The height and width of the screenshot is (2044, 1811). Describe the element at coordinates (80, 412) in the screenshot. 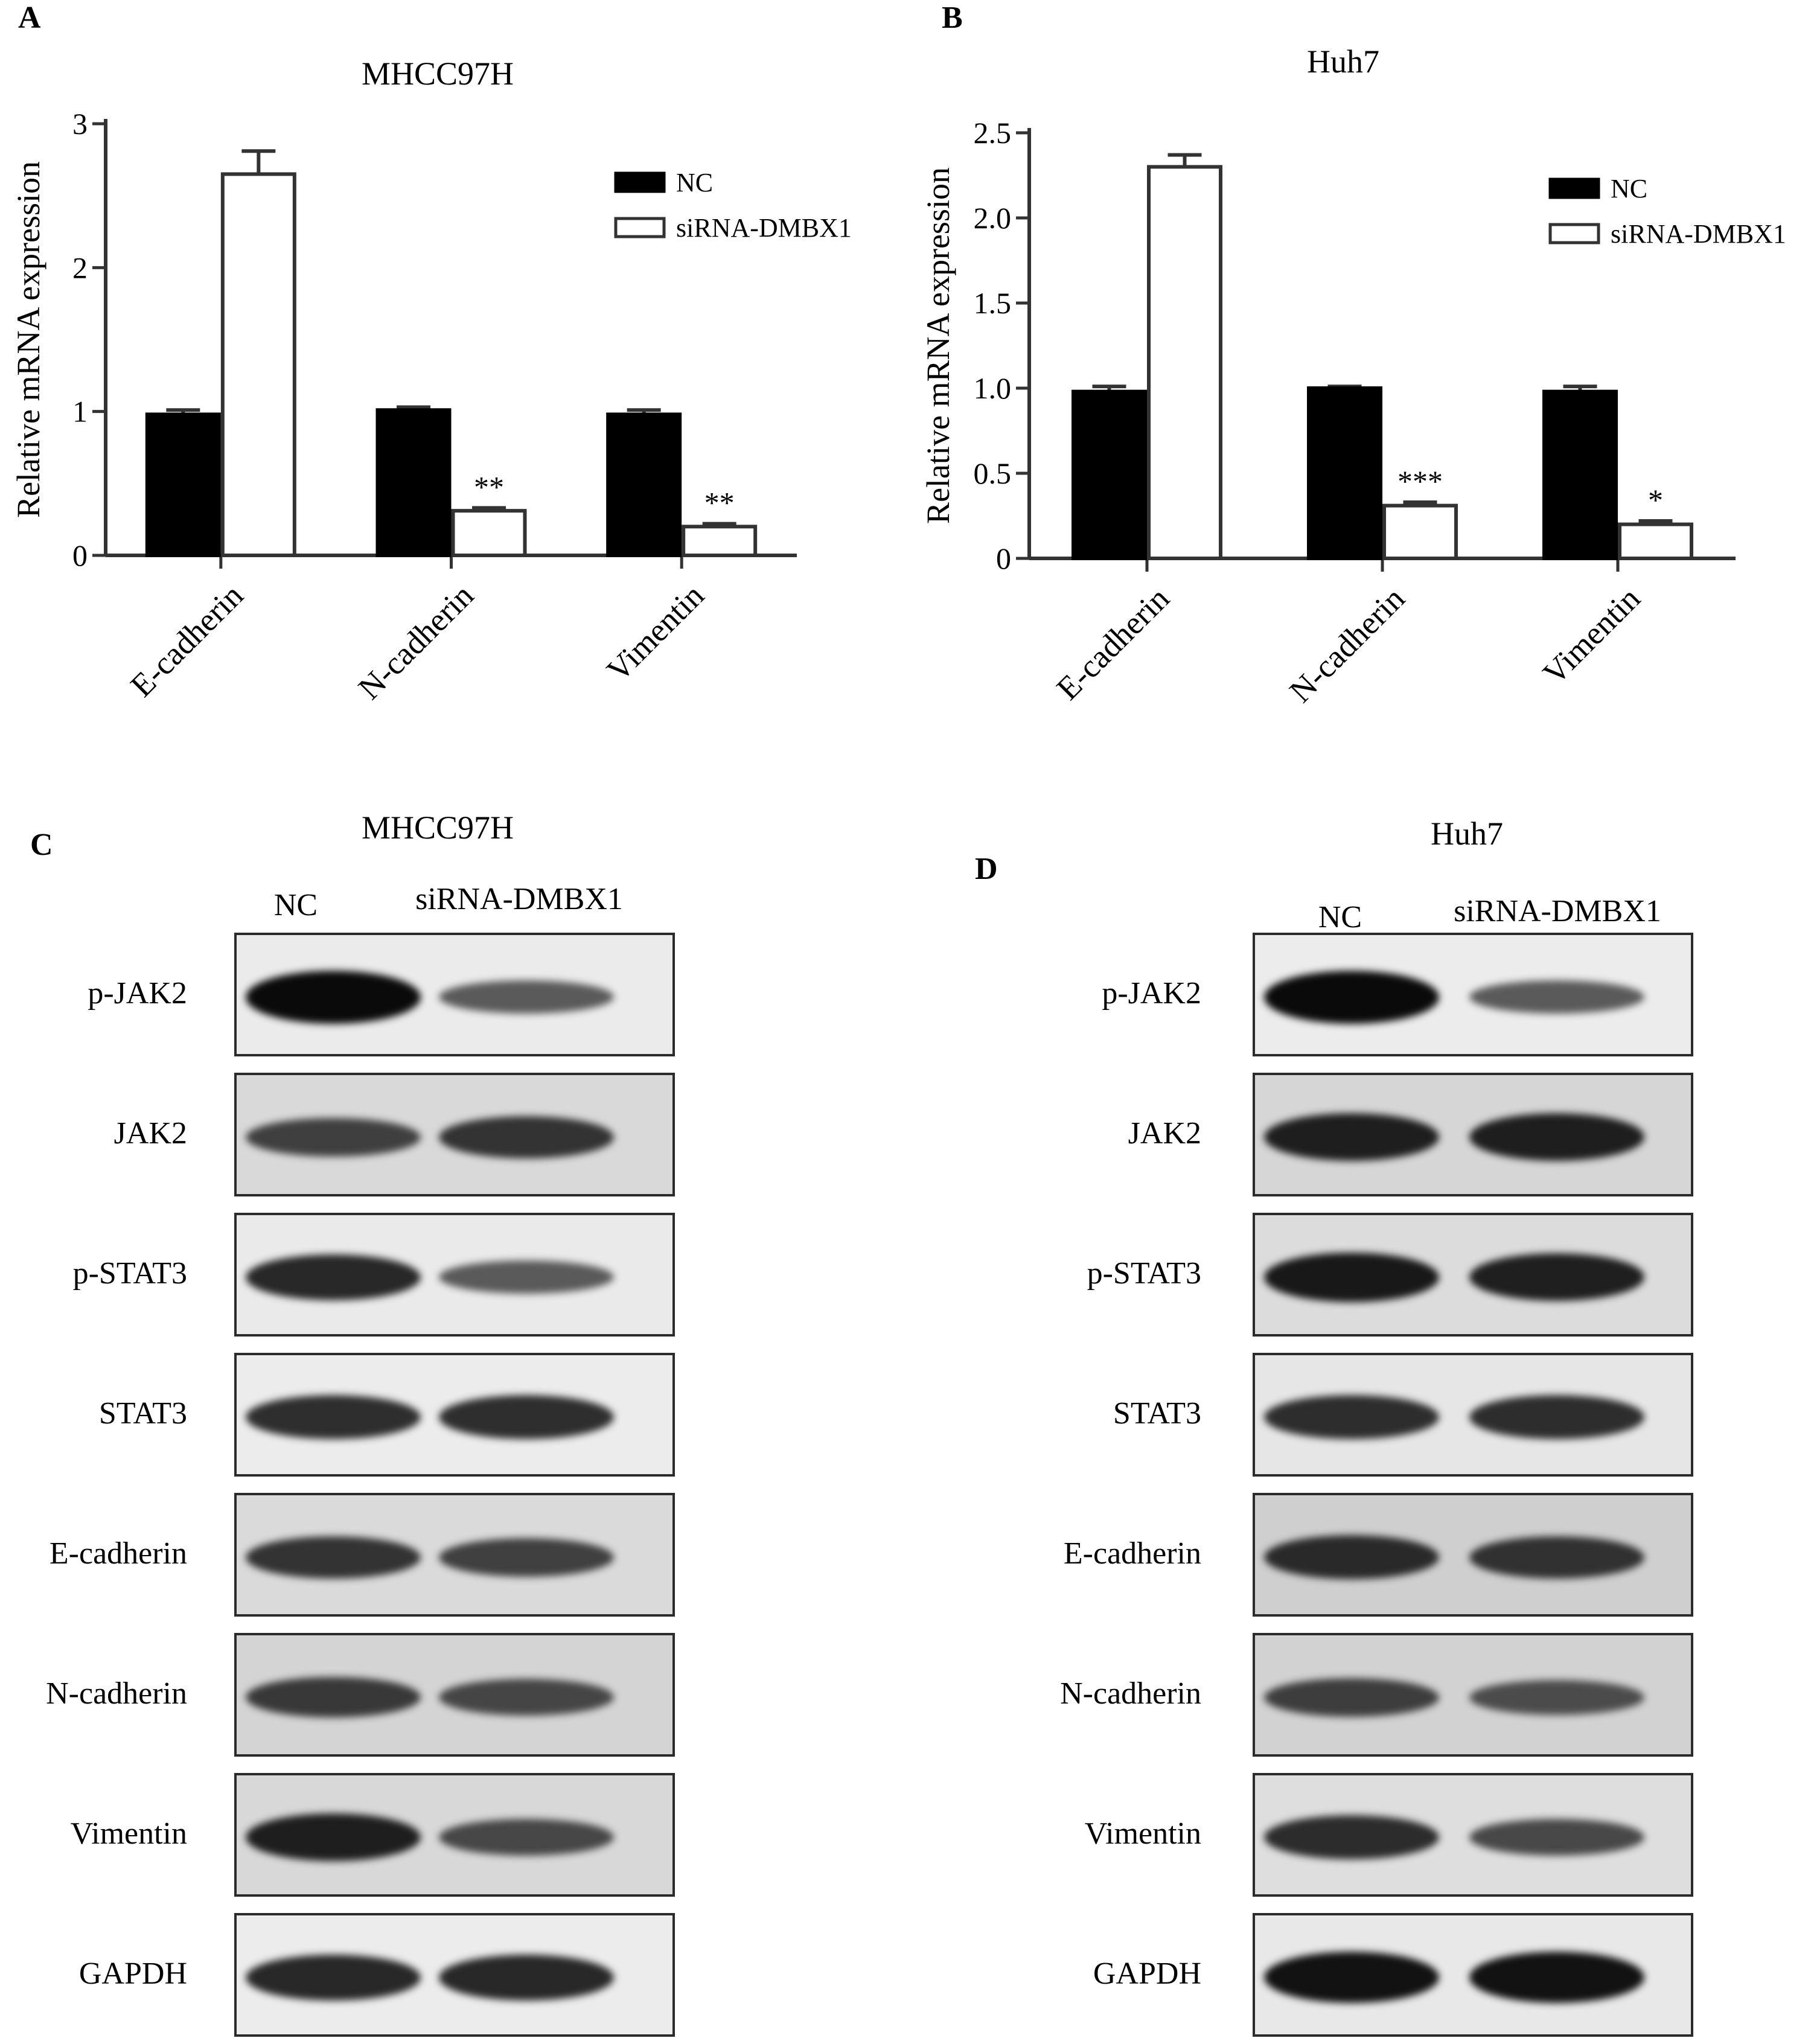

I see `y-tick-label: 1` at that location.